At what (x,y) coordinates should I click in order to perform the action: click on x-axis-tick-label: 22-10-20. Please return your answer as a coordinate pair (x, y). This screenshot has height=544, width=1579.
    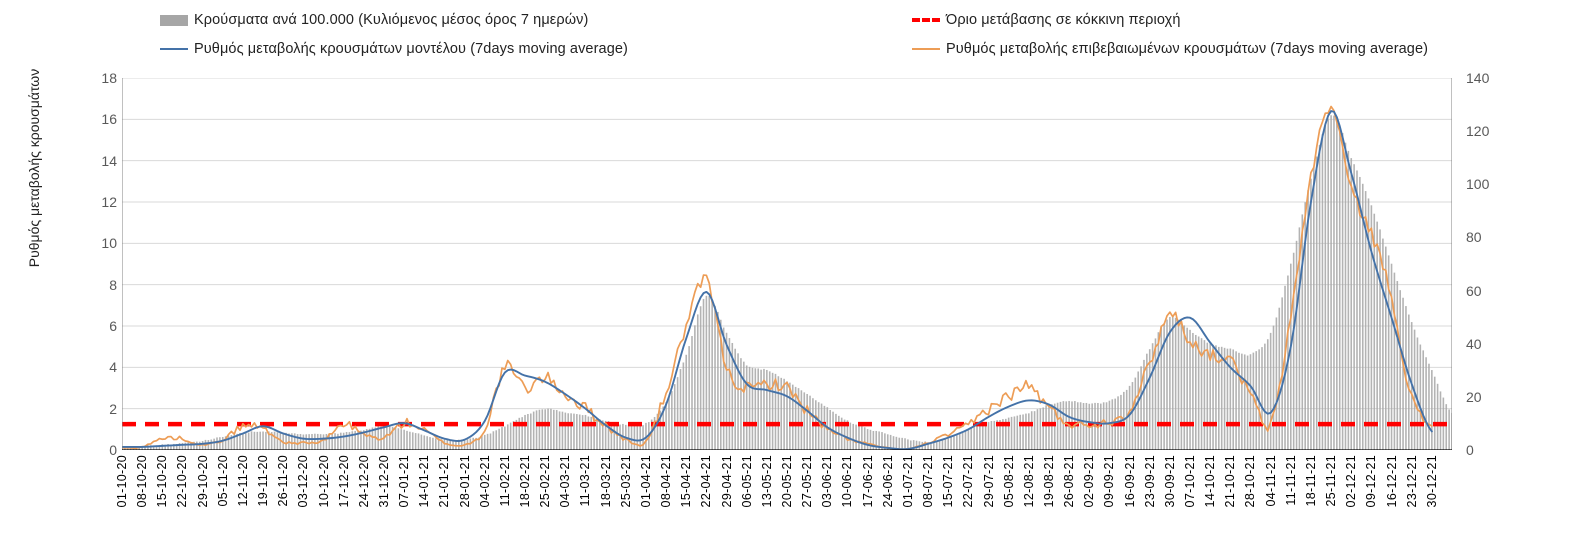
    Looking at the image, I should click on (182, 481).